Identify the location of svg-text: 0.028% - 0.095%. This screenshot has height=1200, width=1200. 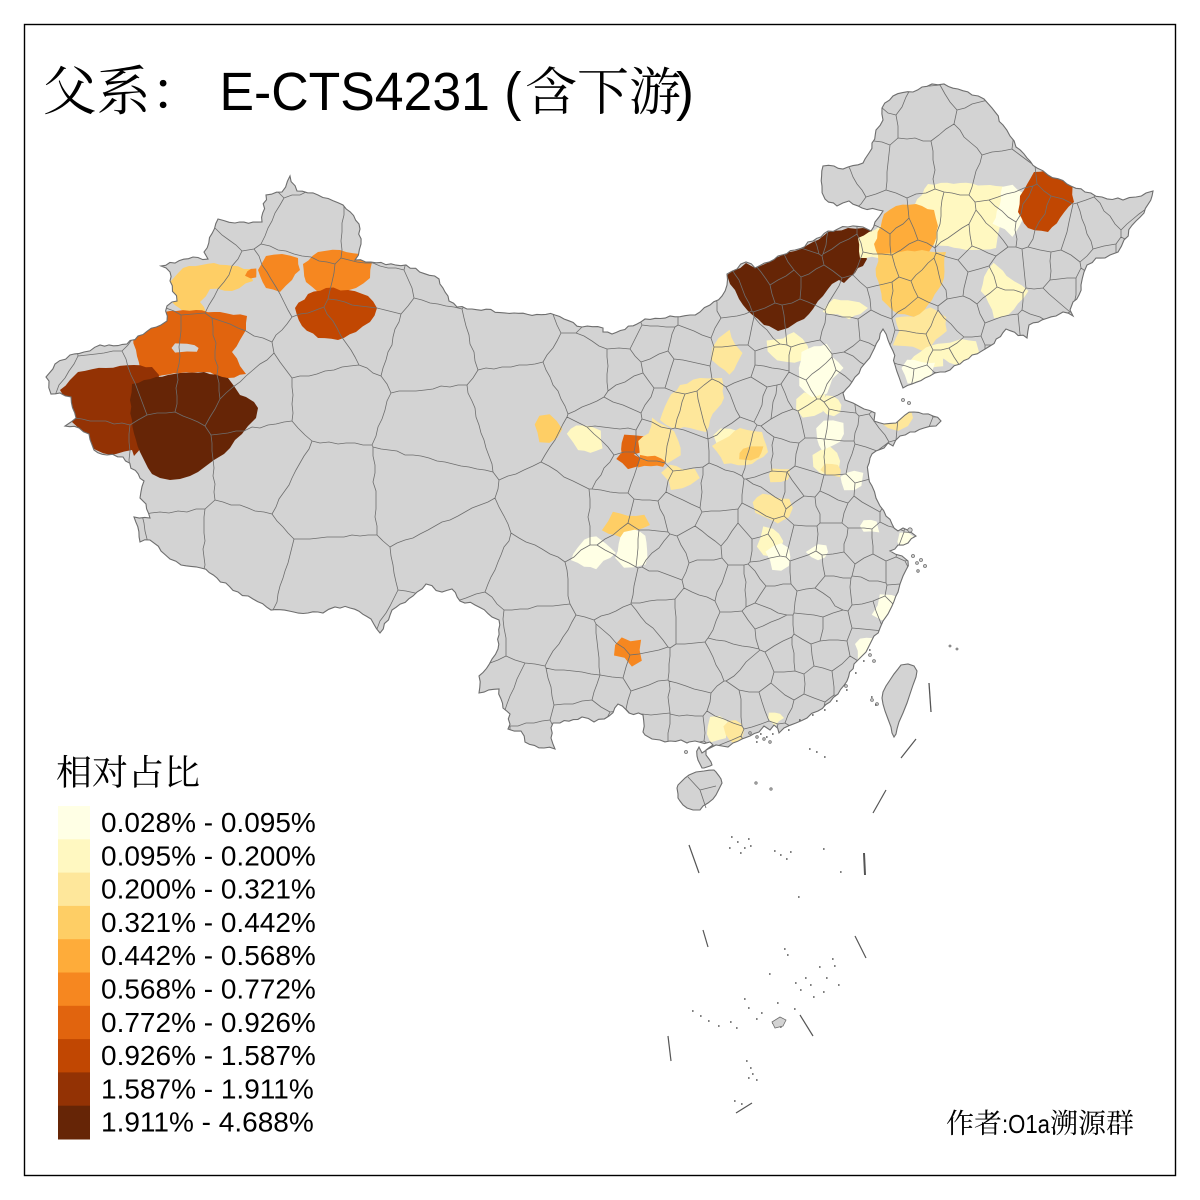
(208, 822).